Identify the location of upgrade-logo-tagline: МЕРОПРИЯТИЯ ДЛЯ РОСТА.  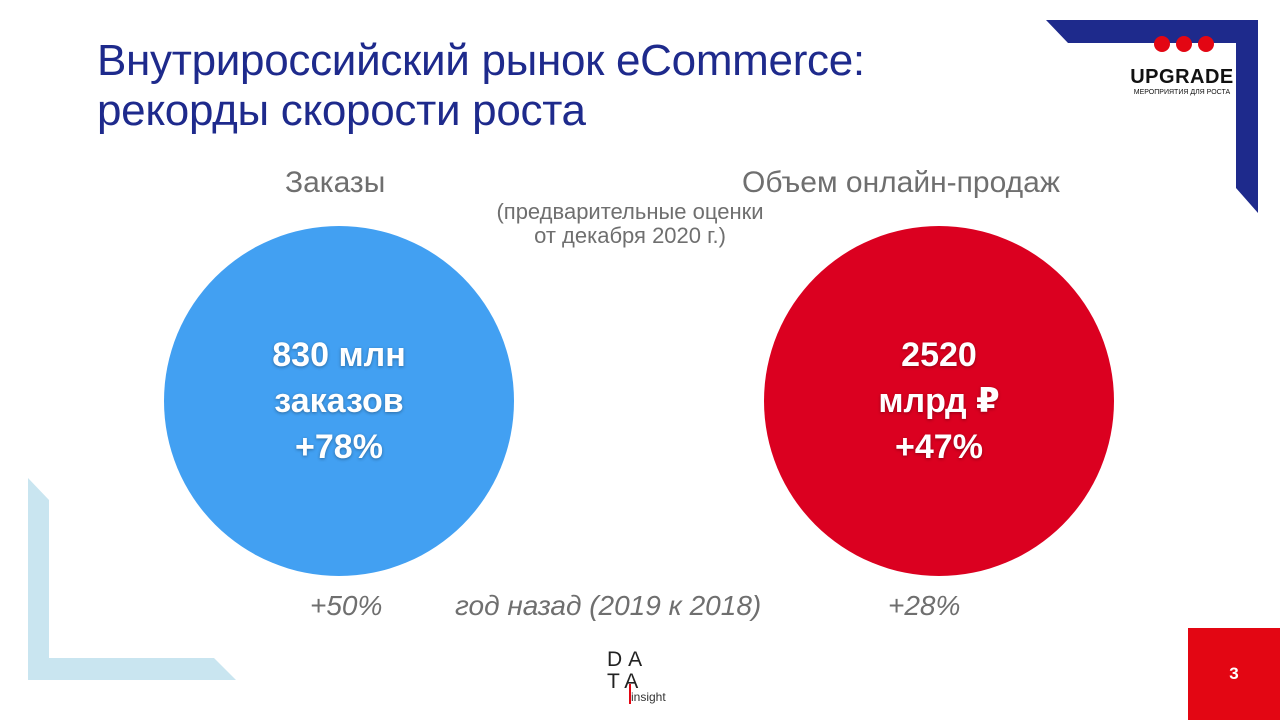
(1182, 92).